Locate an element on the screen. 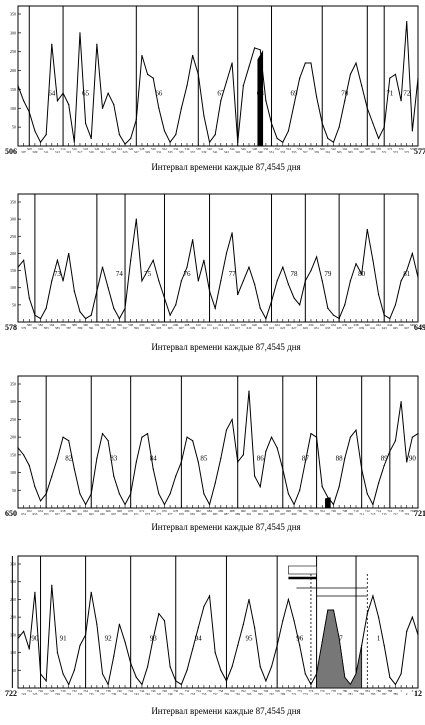 This screenshot has height=725, width=425. cycle-label: 83 is located at coordinates (114, 458).